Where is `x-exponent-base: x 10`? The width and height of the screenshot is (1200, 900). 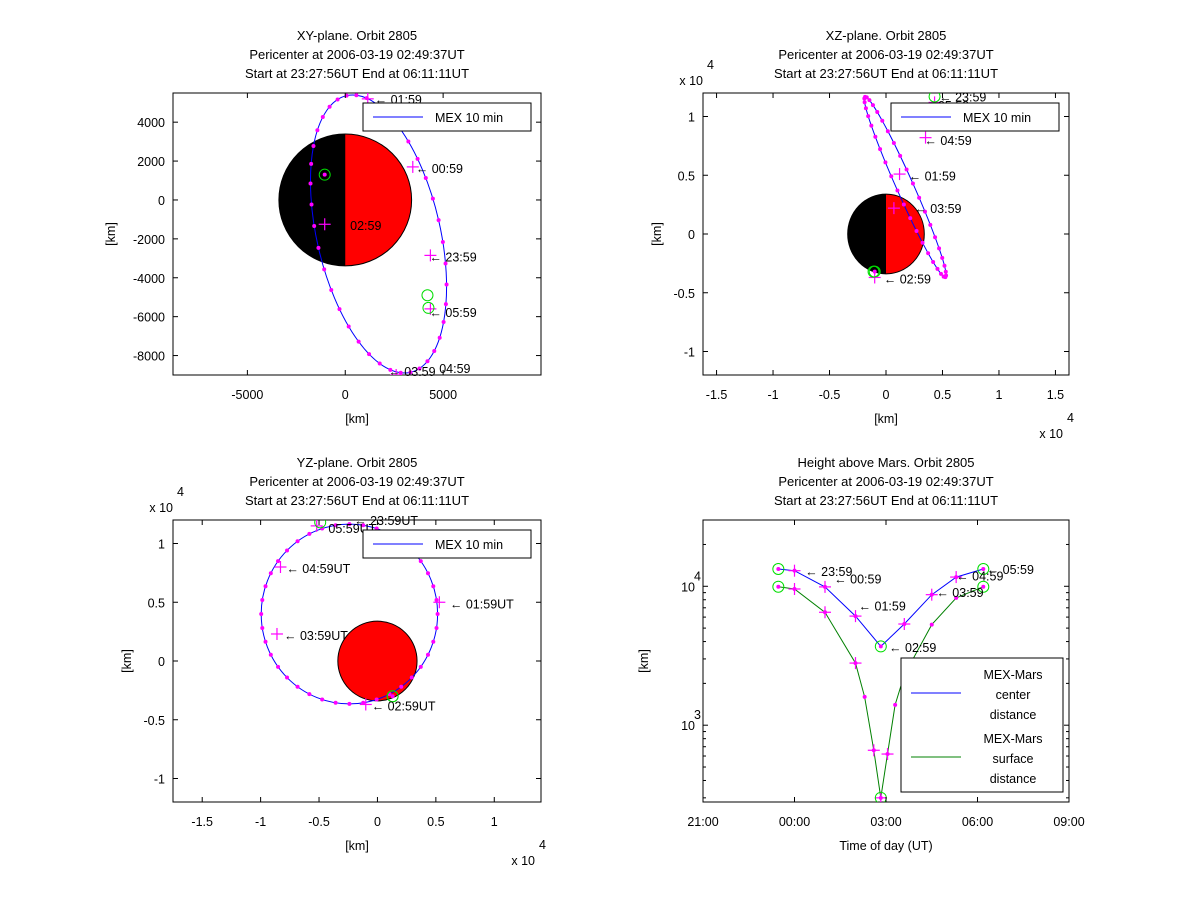 x-exponent-base: x 10 is located at coordinates (523, 861).